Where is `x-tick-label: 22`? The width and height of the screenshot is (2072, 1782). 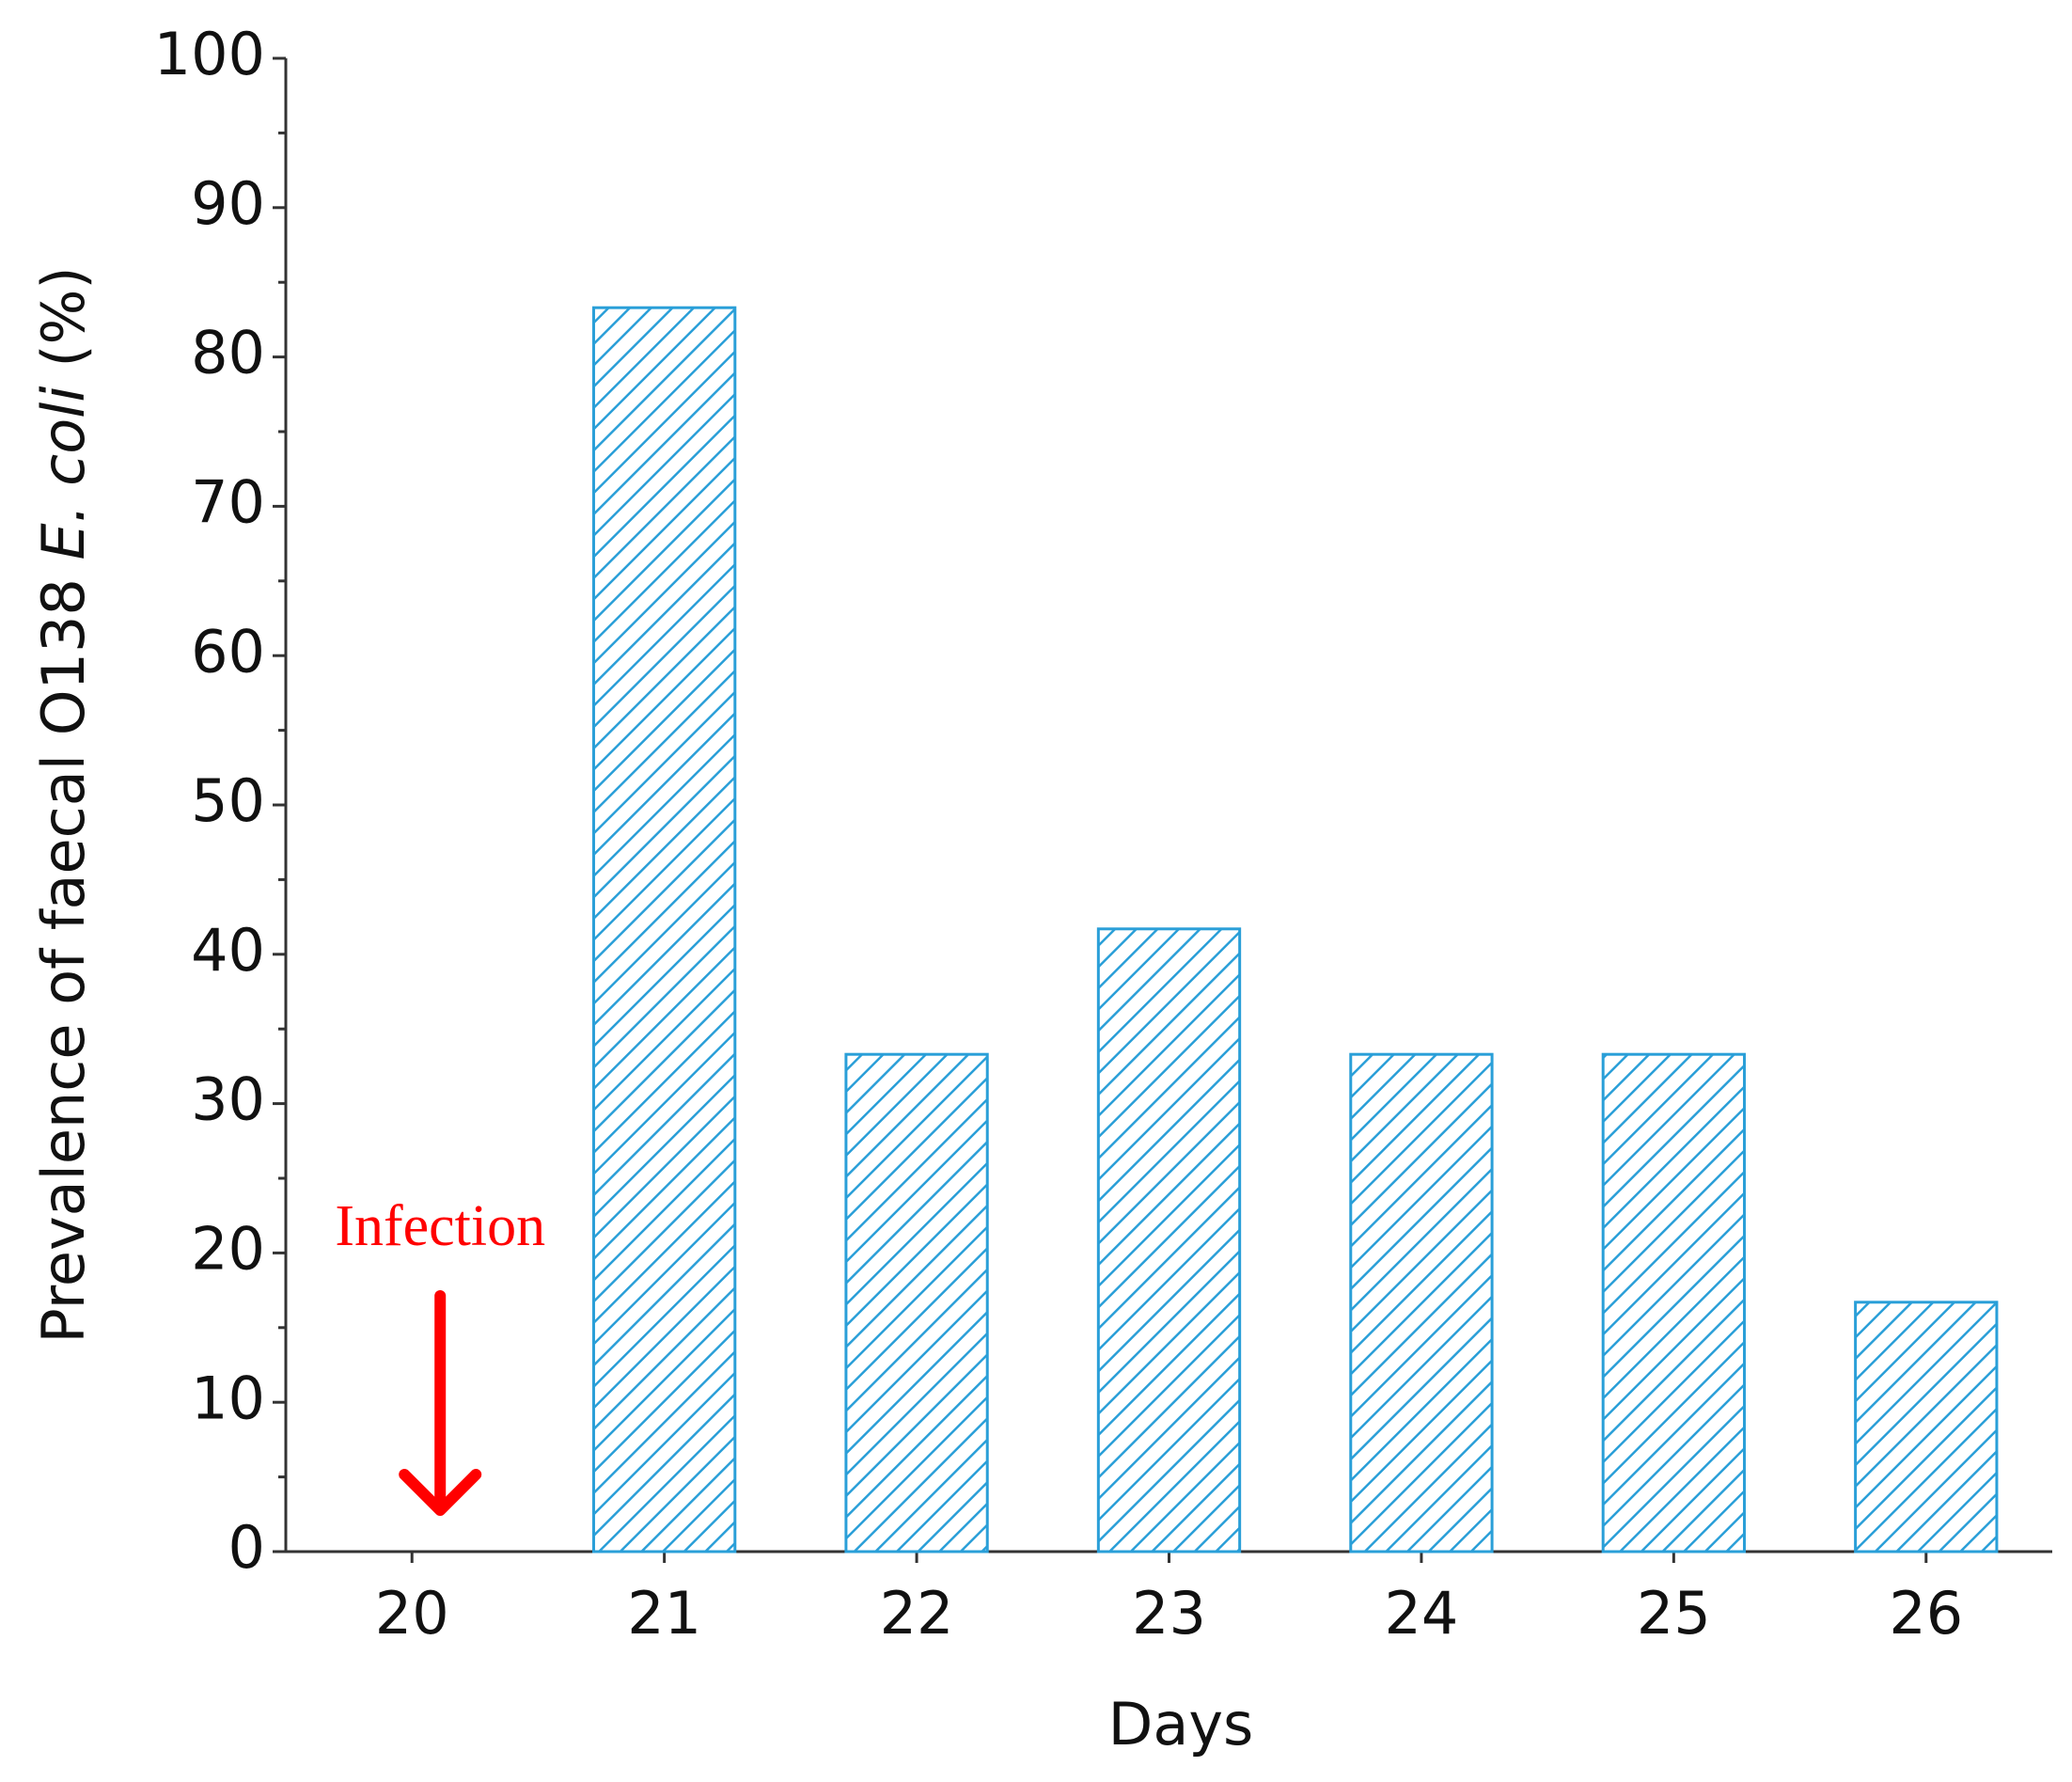 x-tick-label: 22 is located at coordinates (917, 1614).